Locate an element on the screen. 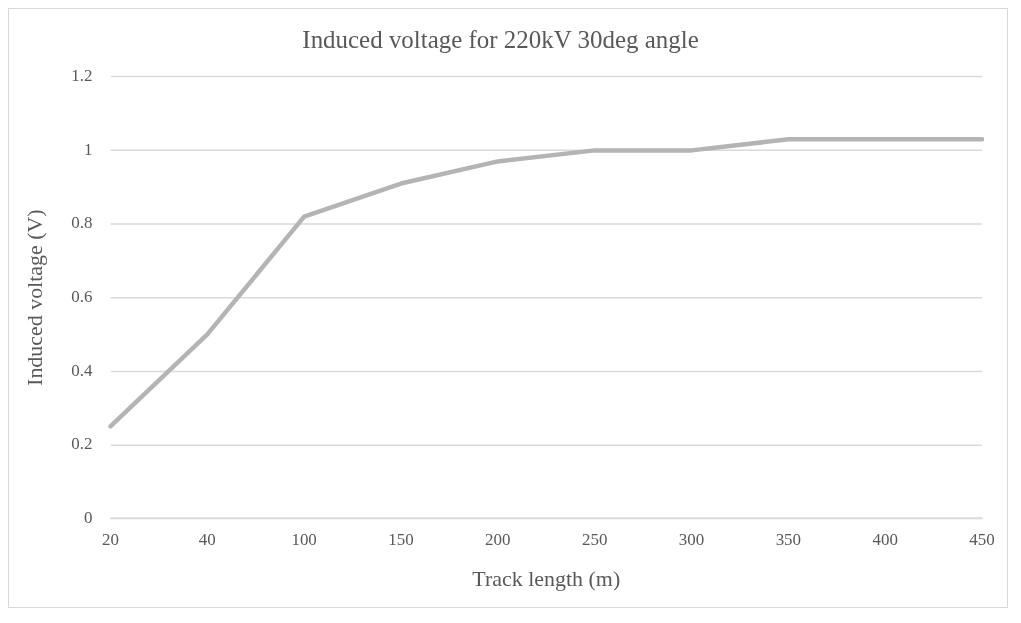 This screenshot has width=1021, height=623. y-tick-label: 0 is located at coordinates (88, 517).